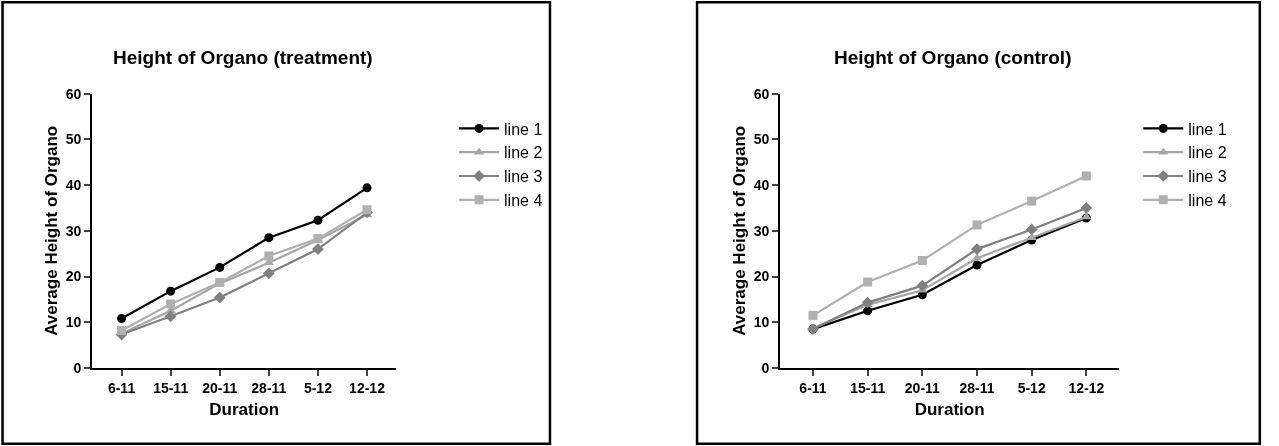 This screenshot has height=446, width=1279. Describe the element at coordinates (953, 57) in the screenshot. I see `chart-title: Height of Organo (control)` at that location.